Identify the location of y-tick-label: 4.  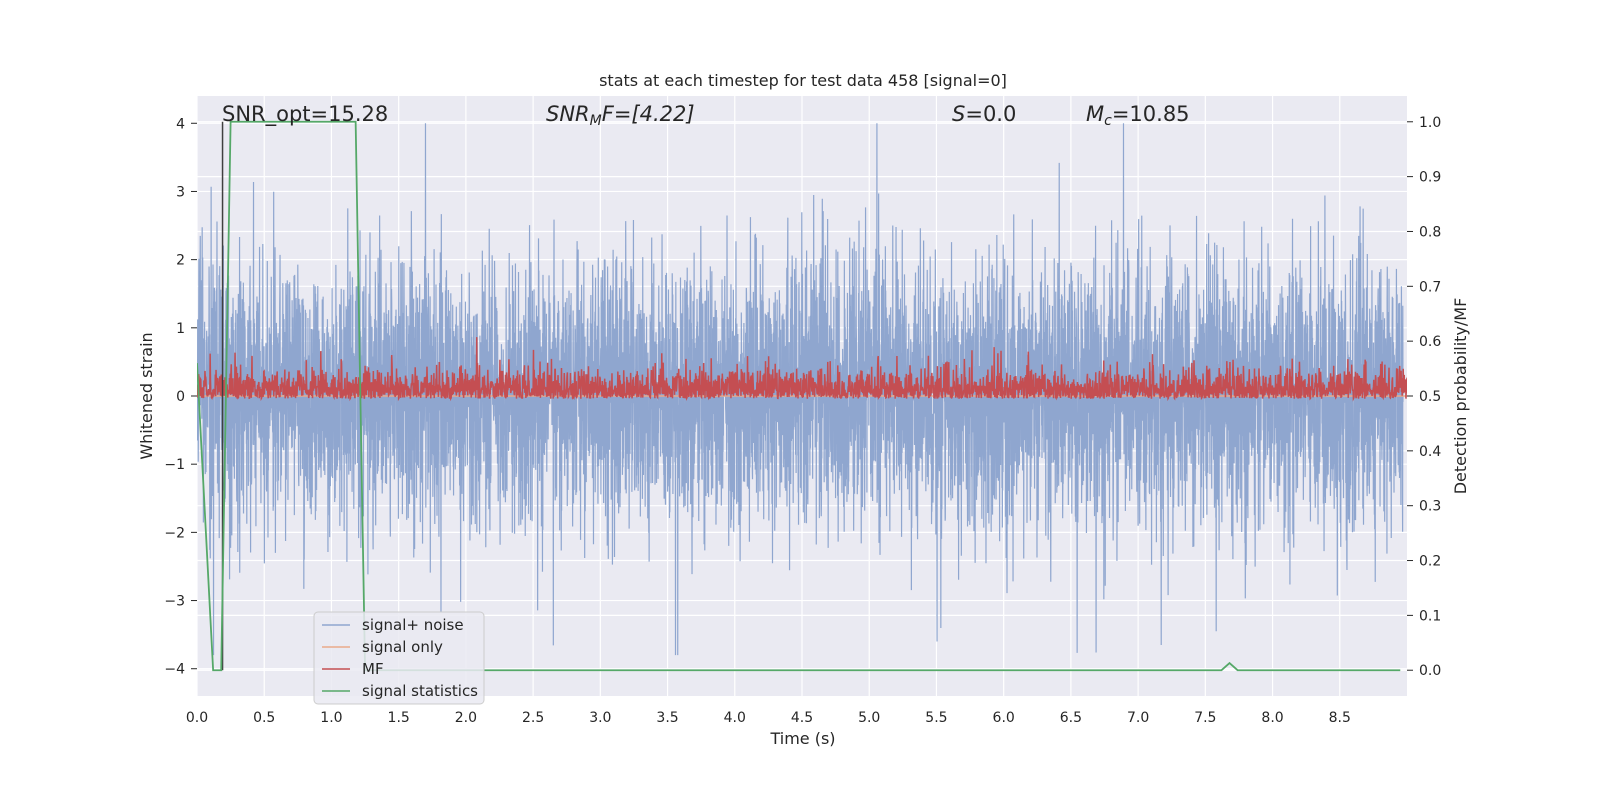
(180, 124).